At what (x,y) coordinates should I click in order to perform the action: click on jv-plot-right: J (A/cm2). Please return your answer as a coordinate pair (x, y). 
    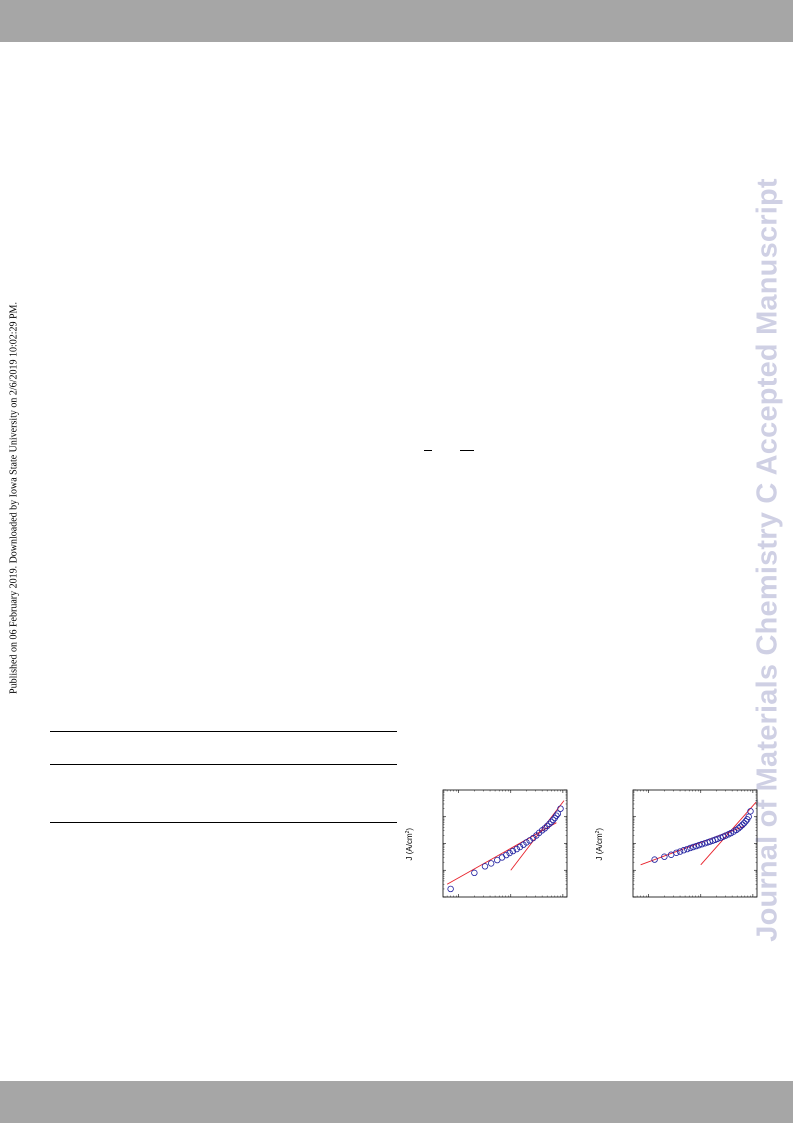
    Looking at the image, I should click on (676, 843).